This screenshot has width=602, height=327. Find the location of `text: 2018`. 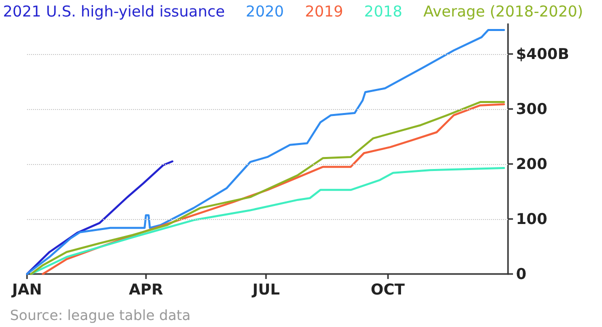

text: 2018 is located at coordinates (383, 11).